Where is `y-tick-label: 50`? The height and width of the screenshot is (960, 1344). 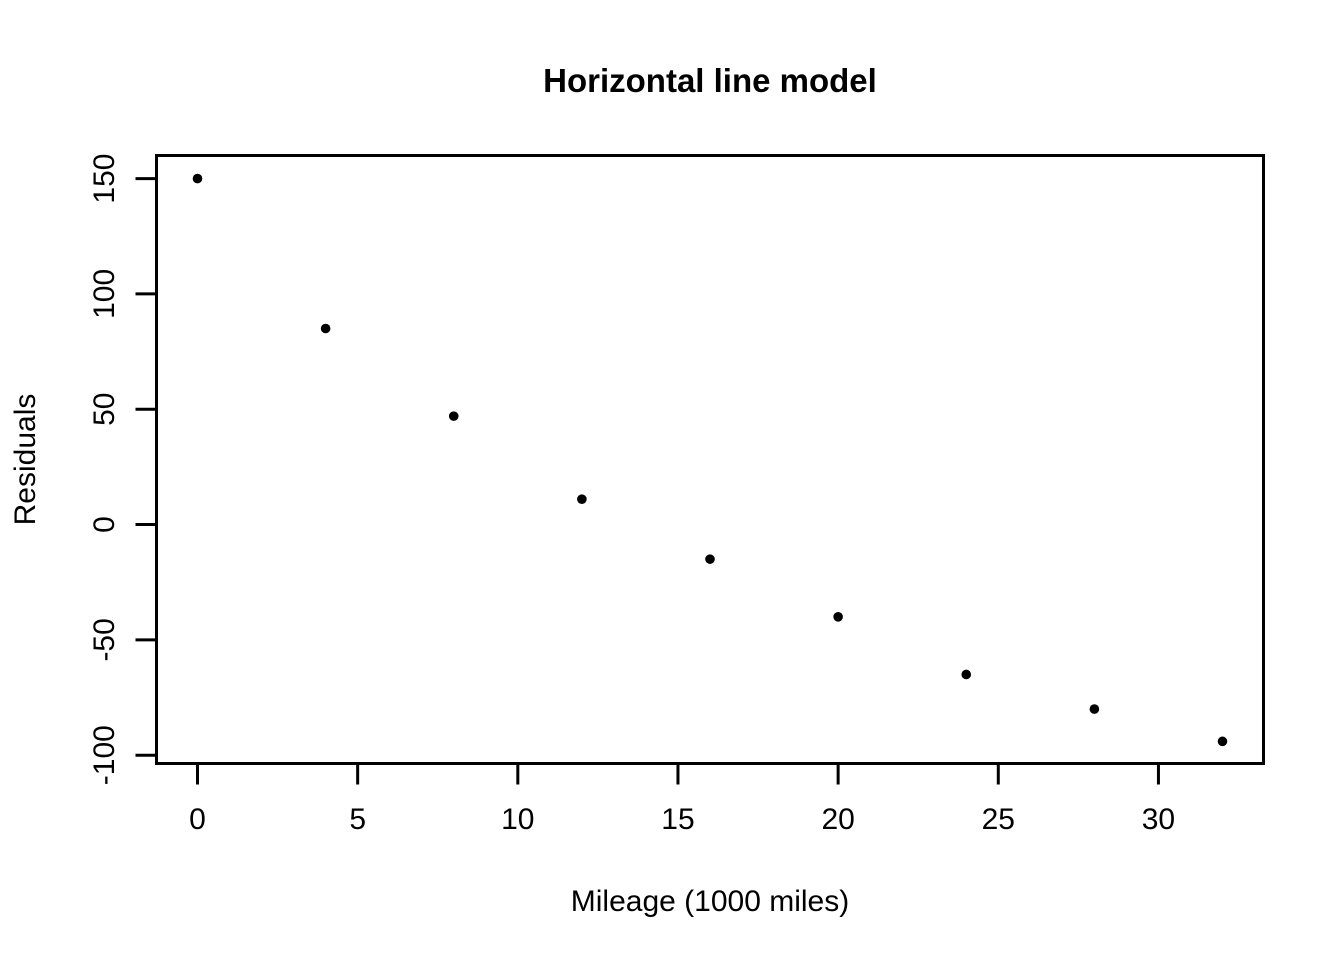 y-tick-label: 50 is located at coordinates (104, 409).